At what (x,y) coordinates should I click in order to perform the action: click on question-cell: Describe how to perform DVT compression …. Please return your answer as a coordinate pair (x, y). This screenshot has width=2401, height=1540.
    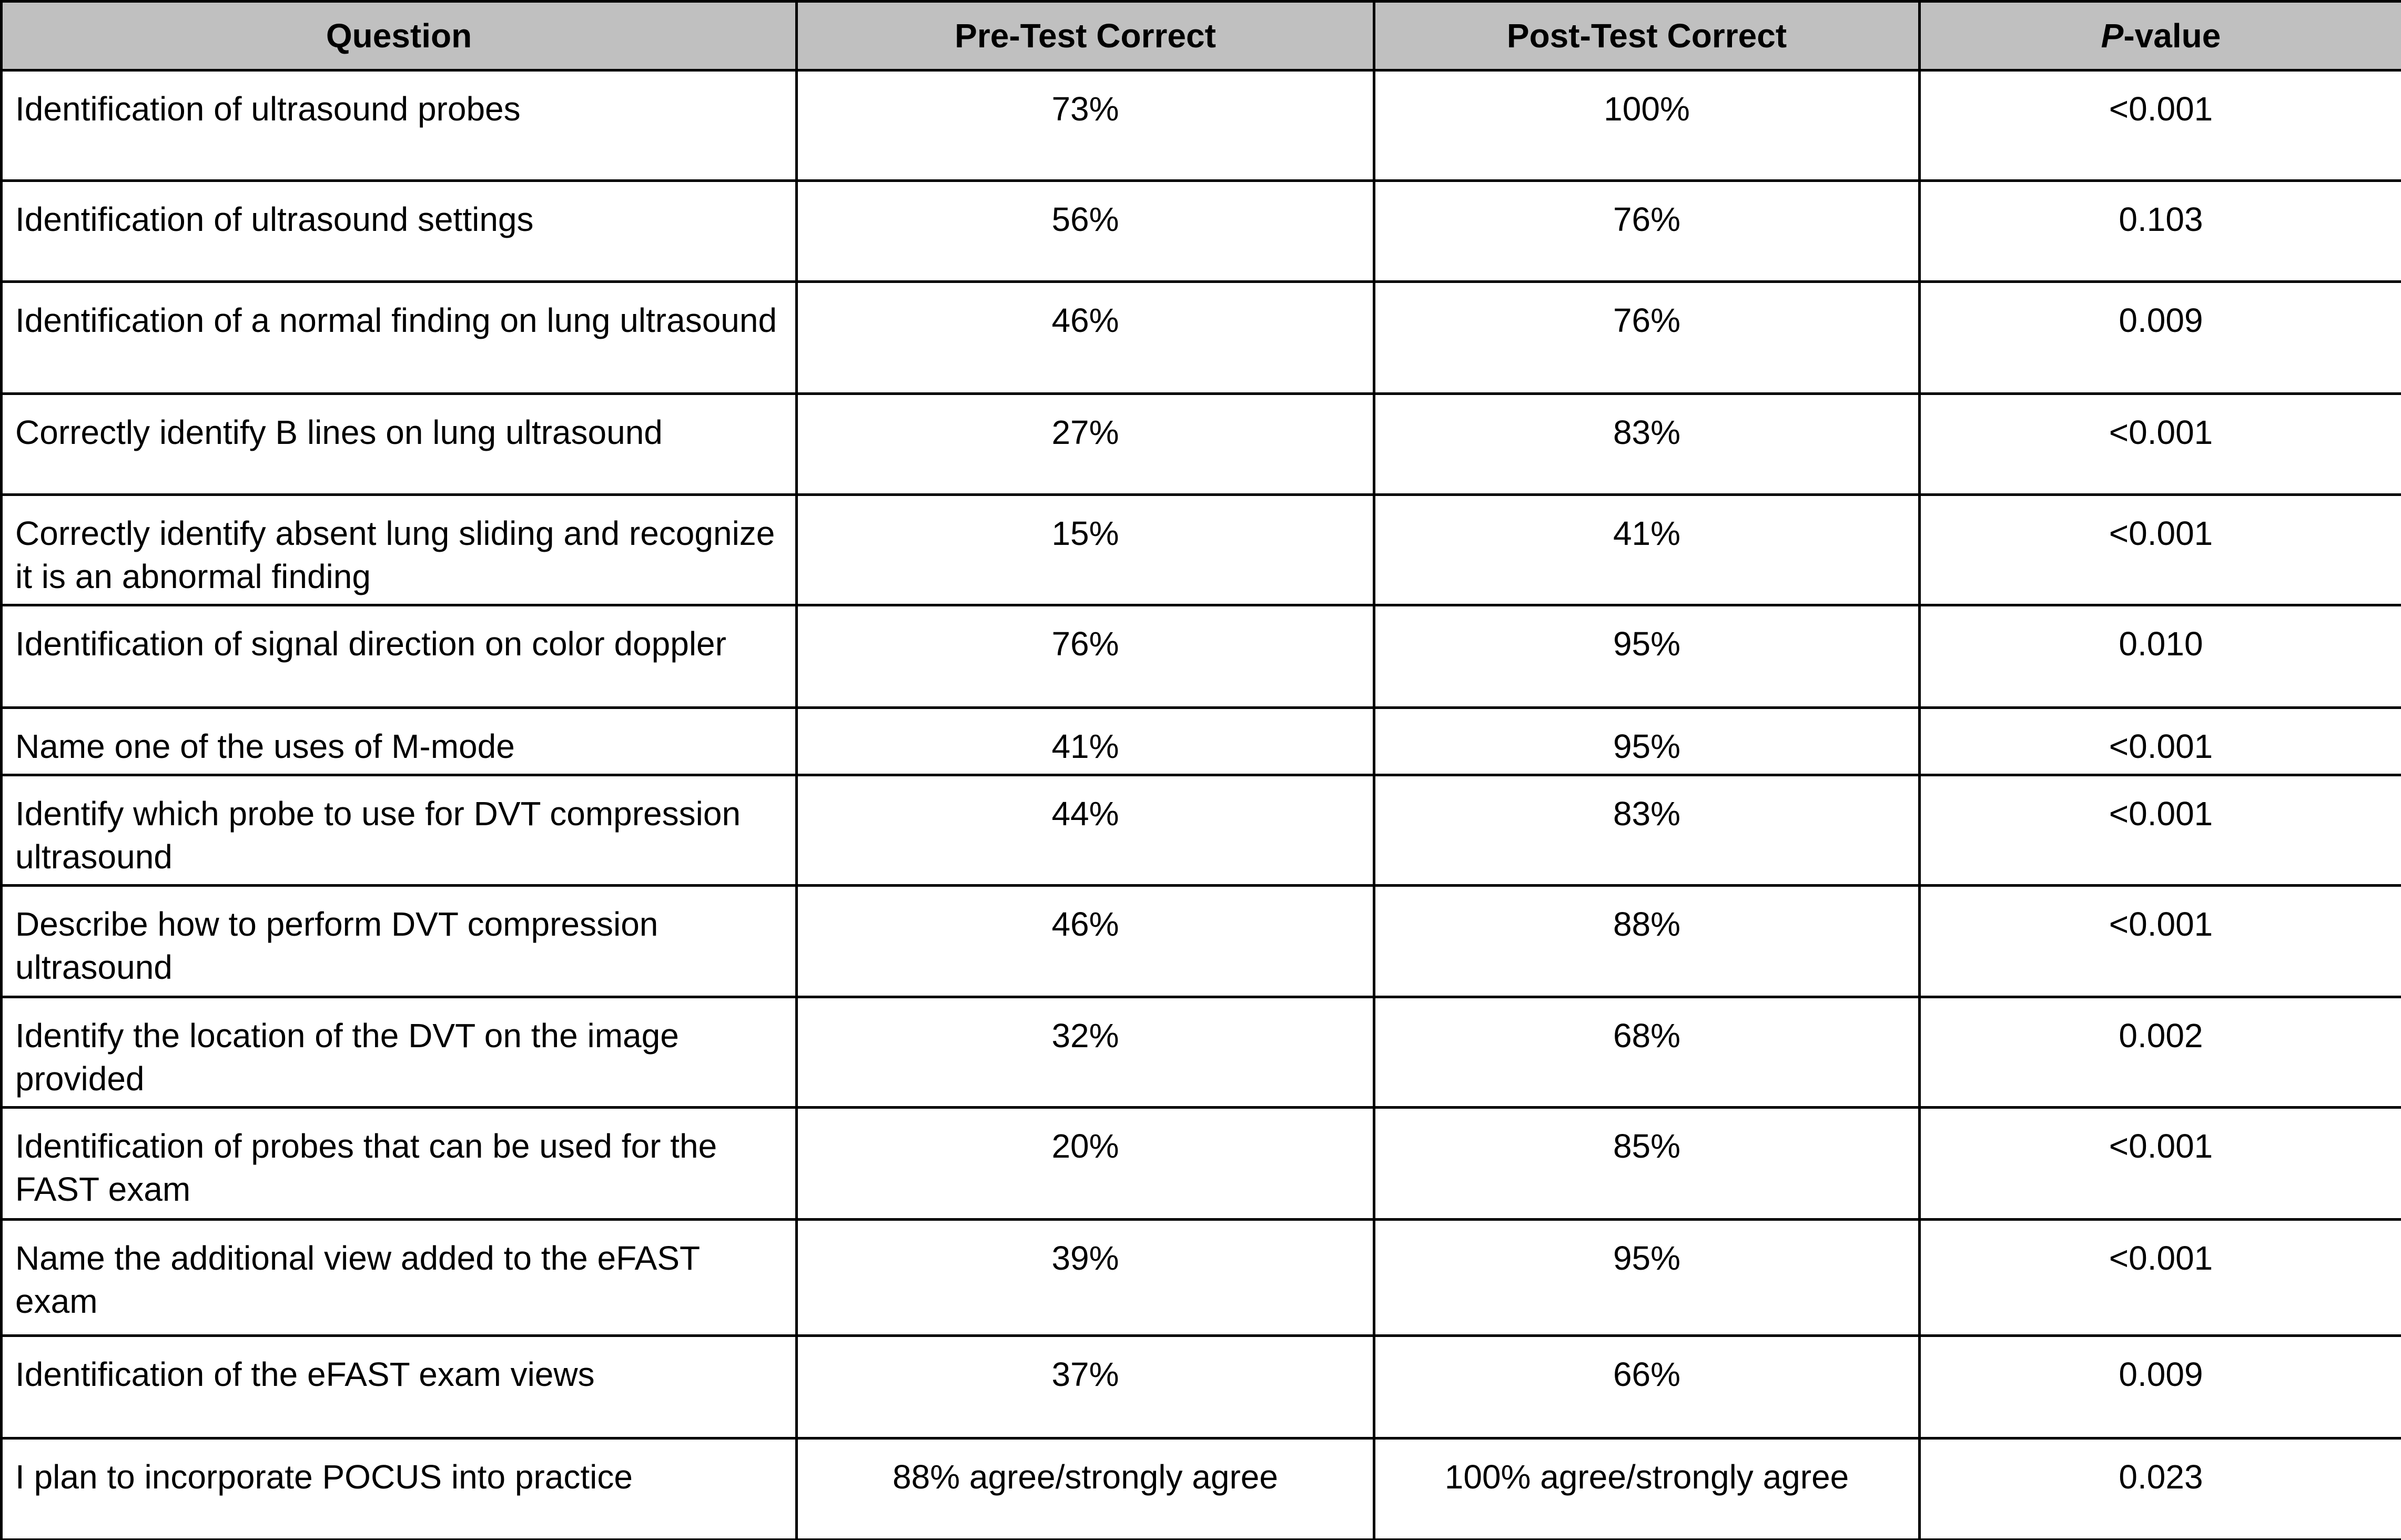
    Looking at the image, I should click on (399, 941).